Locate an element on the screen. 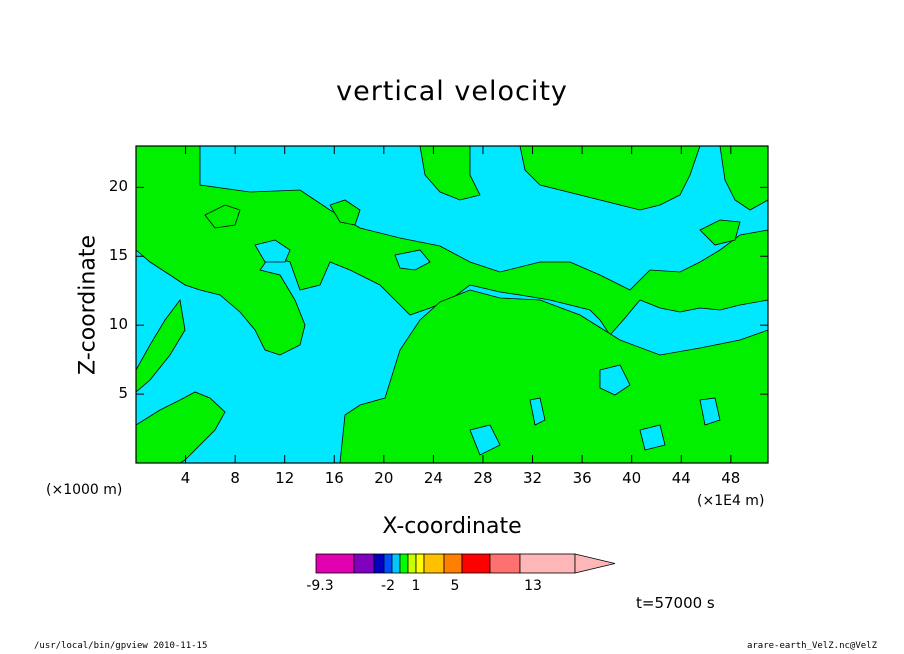 Image resolution: width=904 pixels, height=654 pixels. colorbar-label: 1 is located at coordinates (416, 586).